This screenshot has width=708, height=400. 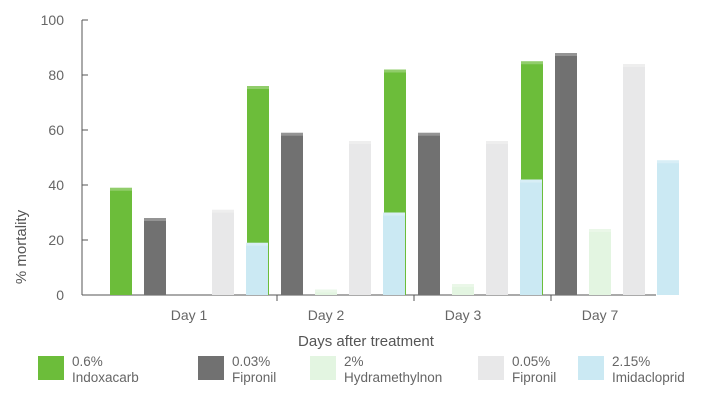 What do you see at coordinates (105, 369) in the screenshot?
I see `legend-label: 0.6% Indoxacarb` at bounding box center [105, 369].